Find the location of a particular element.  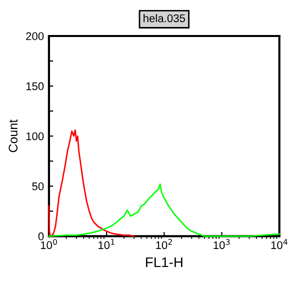

x-tick-label: 10$^{4}$ is located at coordinates (279, 244).